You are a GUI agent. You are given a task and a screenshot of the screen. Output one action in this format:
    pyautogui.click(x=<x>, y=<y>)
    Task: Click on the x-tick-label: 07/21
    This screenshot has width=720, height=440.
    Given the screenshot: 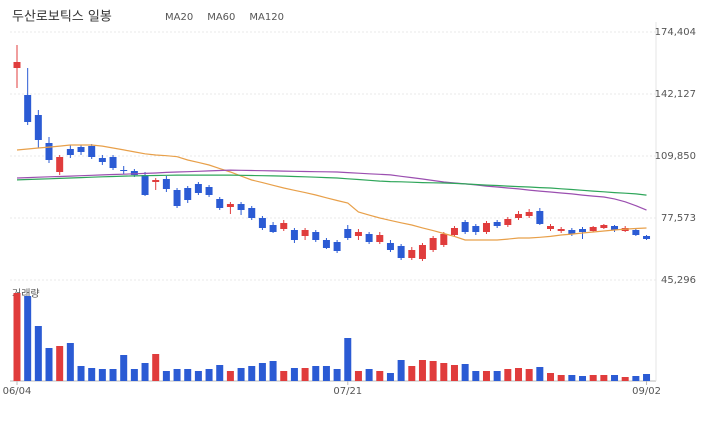 What is the action you would take?
    pyautogui.click(x=347, y=391)
    